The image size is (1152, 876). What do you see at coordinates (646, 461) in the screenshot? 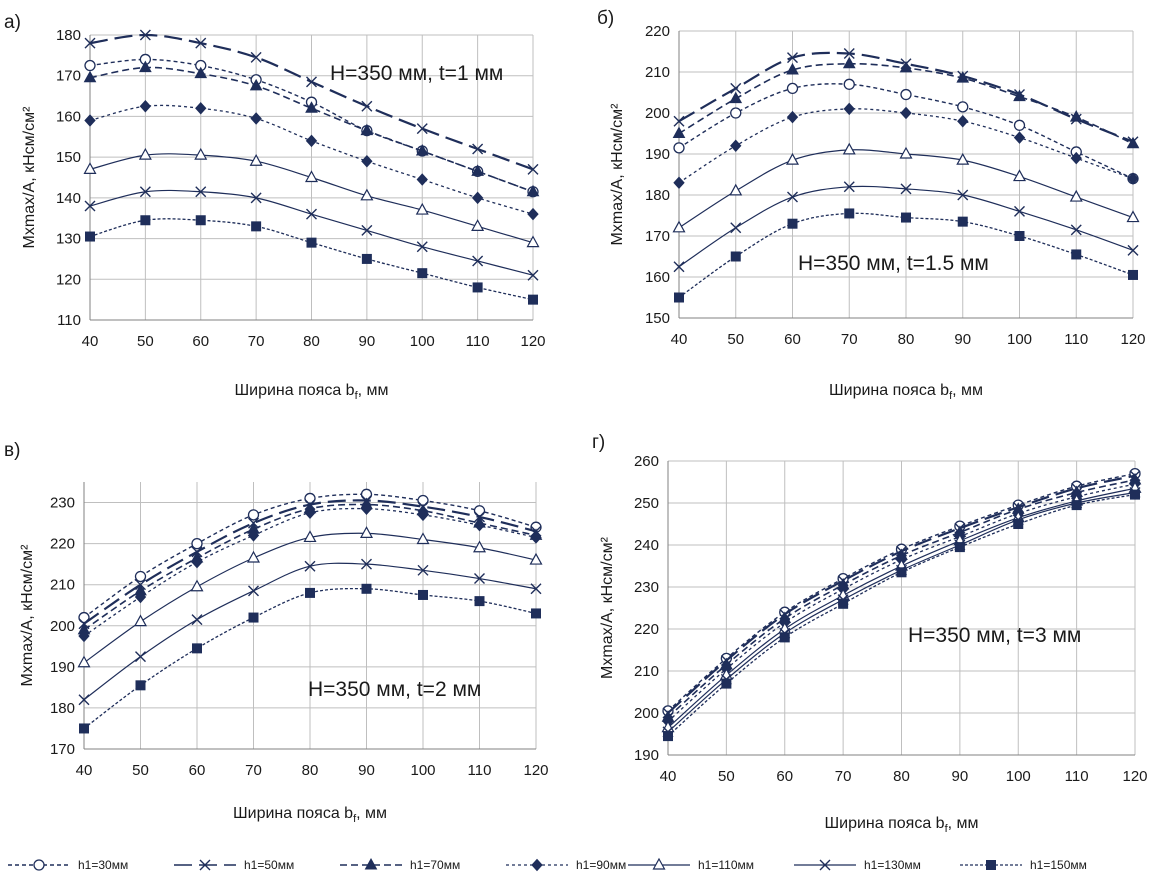
I see `y-tick-label: 260` at bounding box center [646, 461].